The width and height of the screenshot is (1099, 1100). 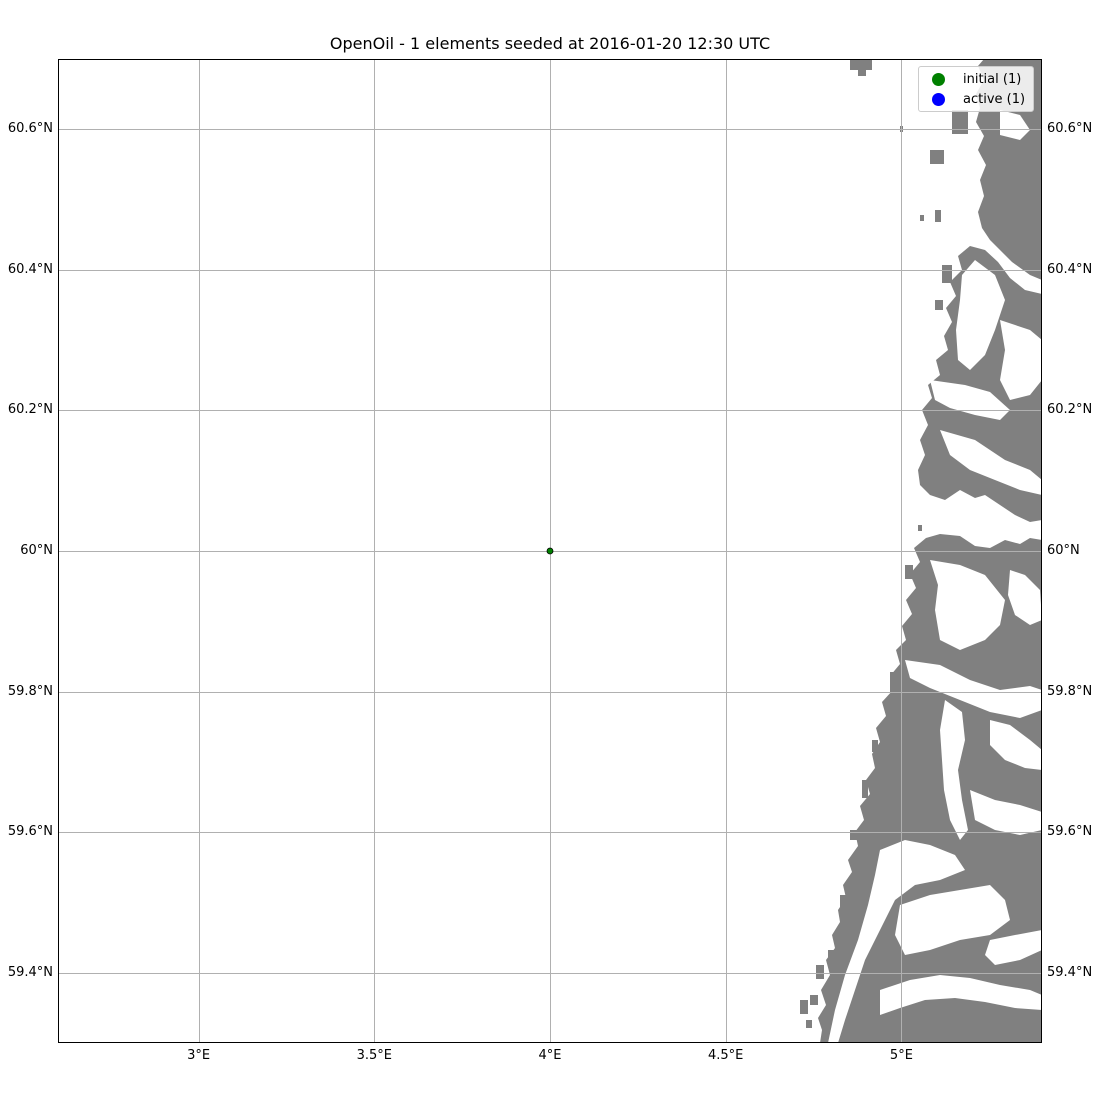 I want to click on lat-tick-label-right: 60.4°N, so click(x=1070, y=269).